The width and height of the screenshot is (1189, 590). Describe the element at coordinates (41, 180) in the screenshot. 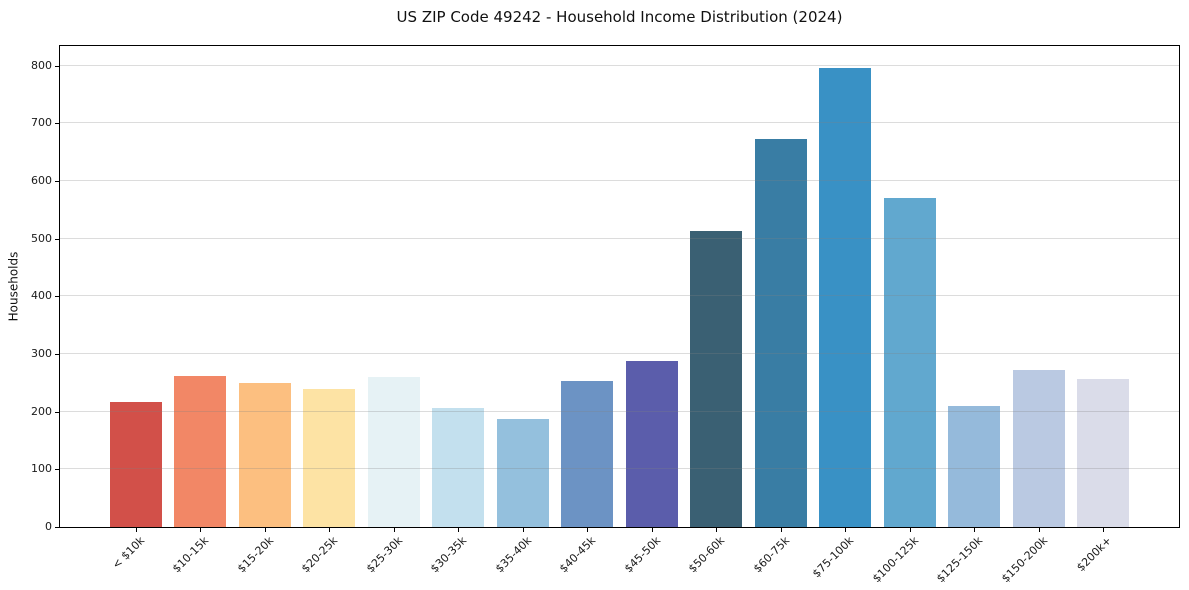

I see `y-tick-label-600: 600` at that location.